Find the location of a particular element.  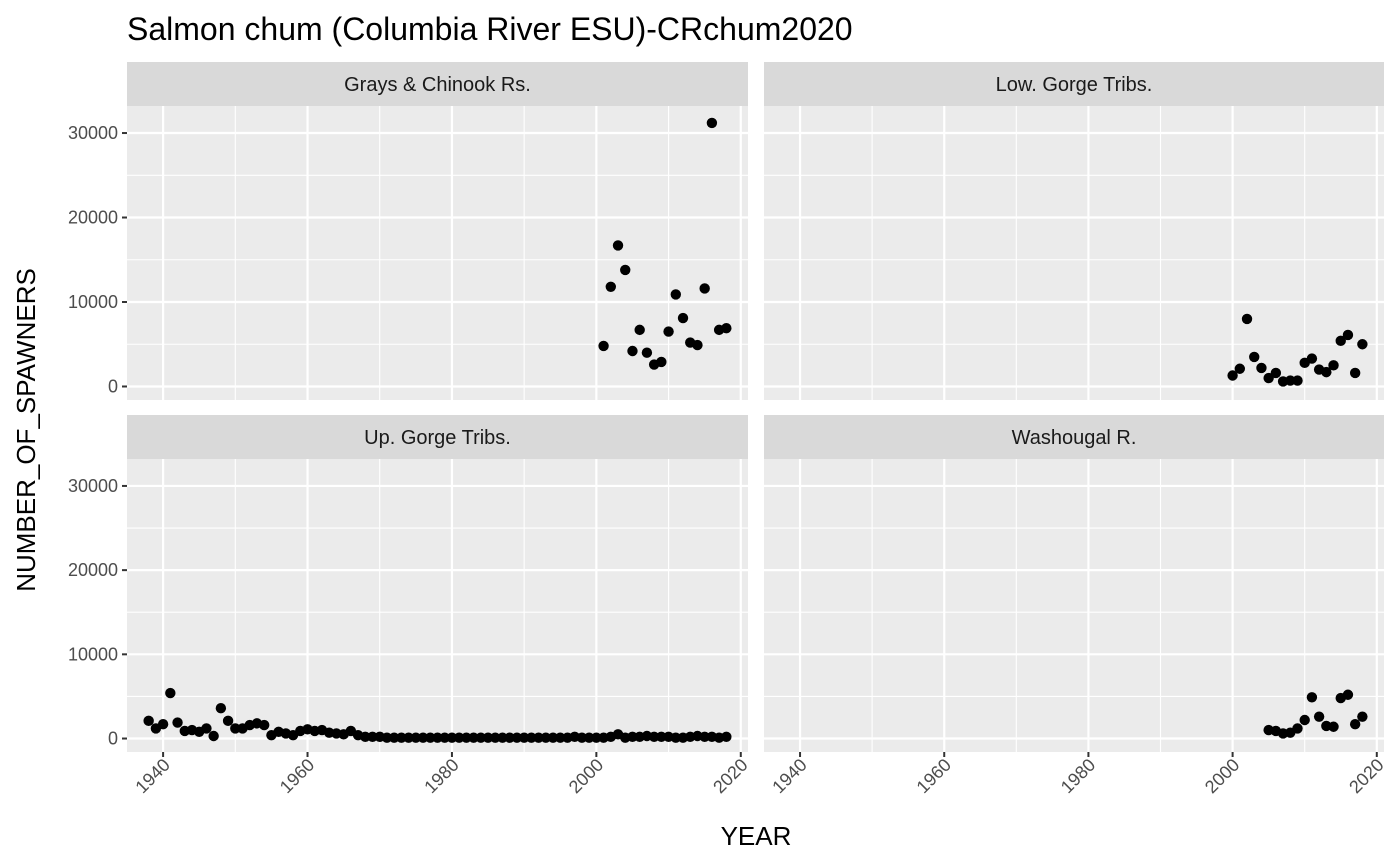

facet-strip-label: Grays & Chinook Rs. is located at coordinates (437, 85).